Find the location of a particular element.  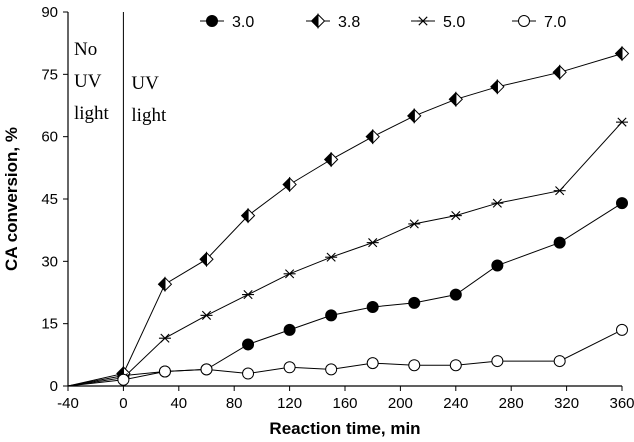

y-tick-label: 0 is located at coordinates (54, 386).